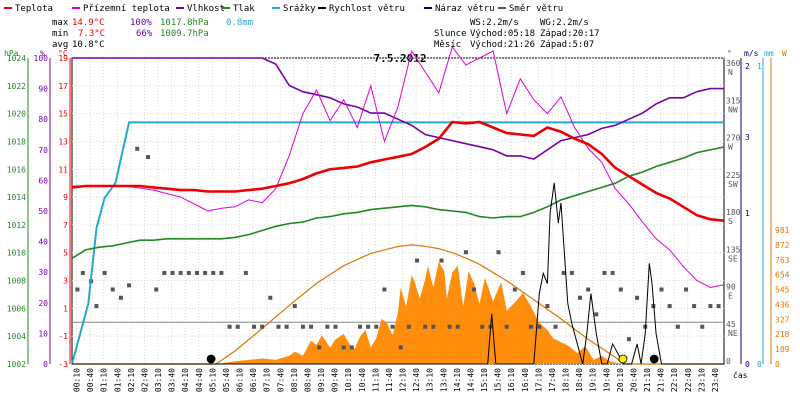 The width and height of the screenshot is (800, 400). Describe the element at coordinates (43, 211) in the screenshot. I see `hum-tick-label: 50` at that location.